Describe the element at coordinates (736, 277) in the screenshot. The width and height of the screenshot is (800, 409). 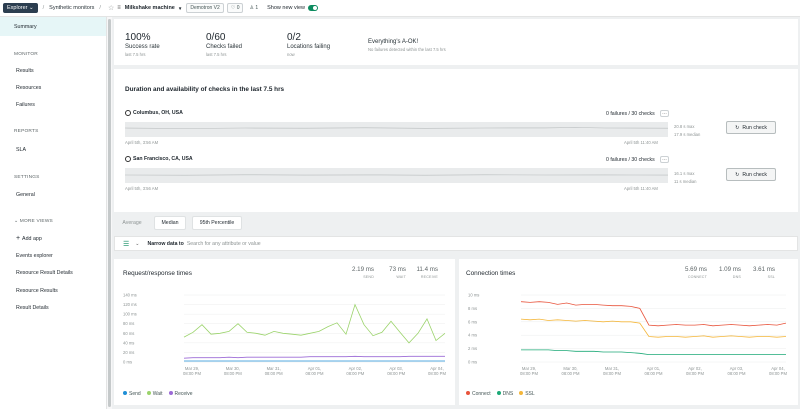
I see `dns-stat-label: DNS` at that location.